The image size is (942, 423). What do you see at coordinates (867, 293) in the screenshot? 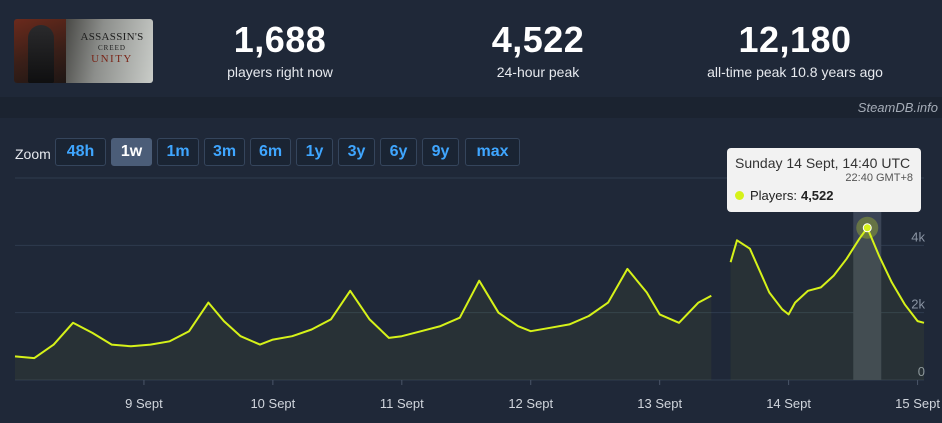
I see `hover-band` at bounding box center [867, 293].